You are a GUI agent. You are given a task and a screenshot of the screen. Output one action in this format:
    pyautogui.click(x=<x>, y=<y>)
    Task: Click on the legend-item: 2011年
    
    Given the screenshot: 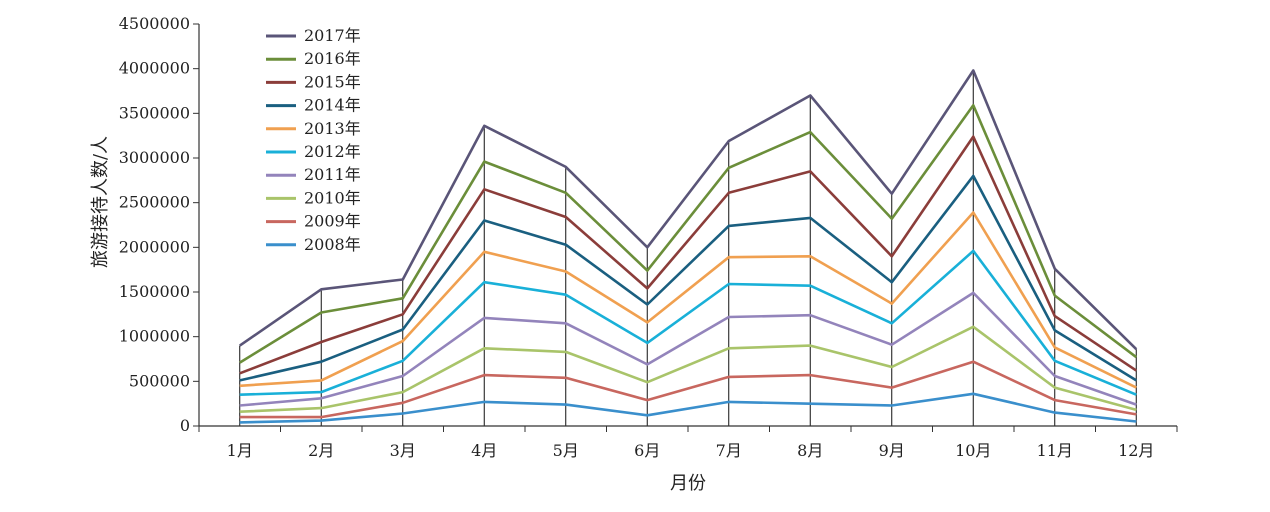 What is the action you would take?
    pyautogui.click(x=313, y=174)
    